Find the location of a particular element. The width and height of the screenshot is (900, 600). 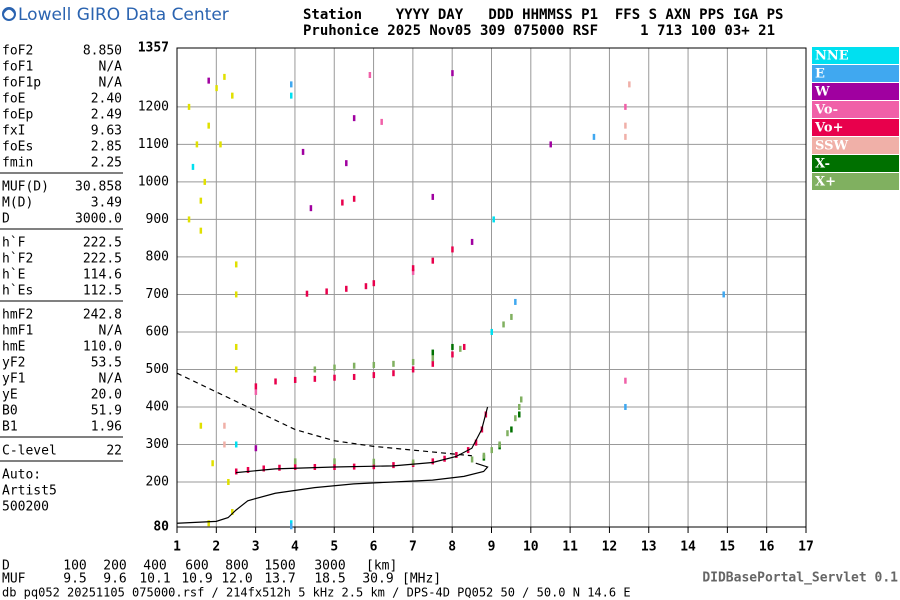

distance-label: D is located at coordinates (6, 566).